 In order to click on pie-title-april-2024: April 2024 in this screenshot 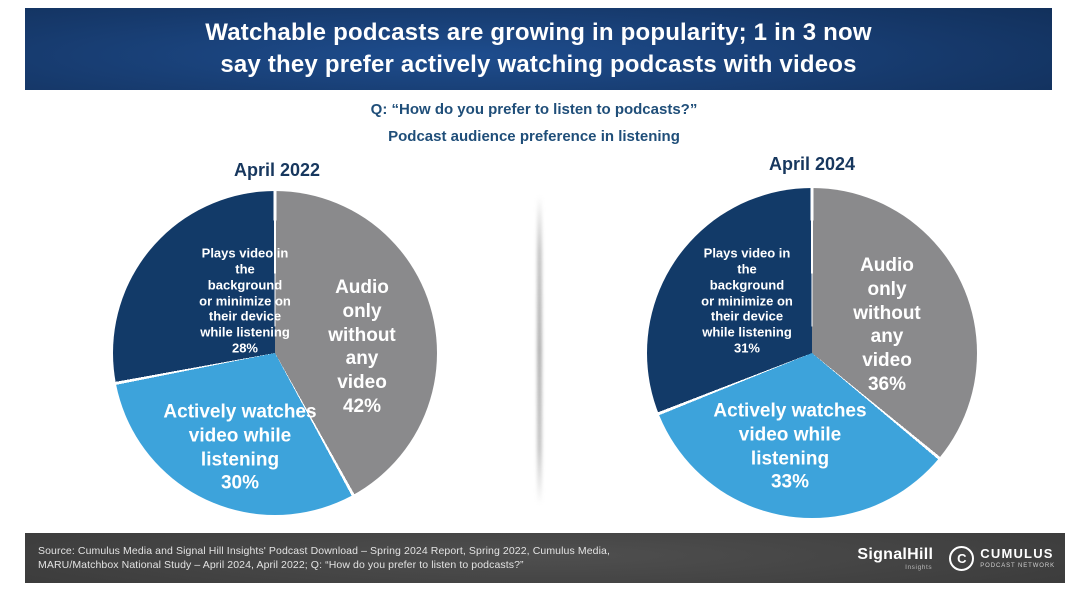, I will do `click(812, 164)`.